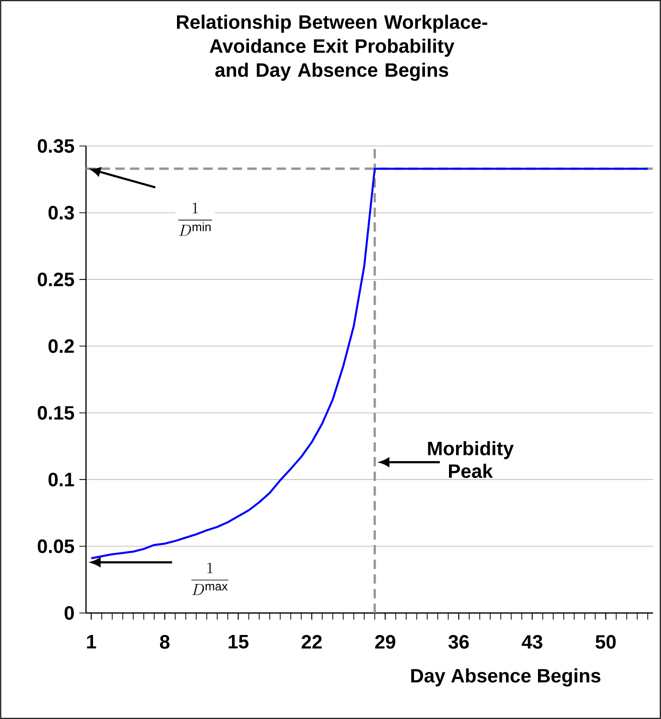 This screenshot has height=719, width=661. I want to click on x-tick-label: 43, so click(532, 642).